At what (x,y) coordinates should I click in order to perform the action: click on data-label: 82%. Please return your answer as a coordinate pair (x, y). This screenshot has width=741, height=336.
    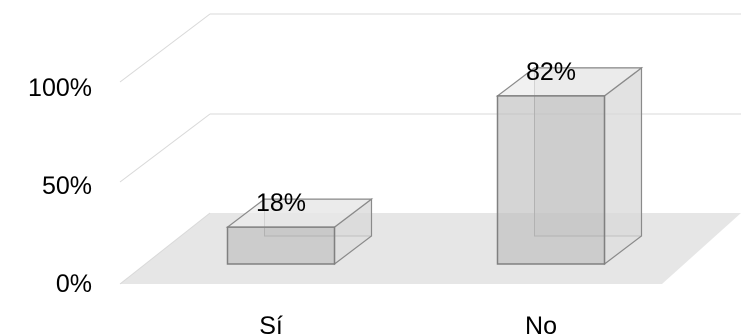
    Looking at the image, I should click on (551, 72).